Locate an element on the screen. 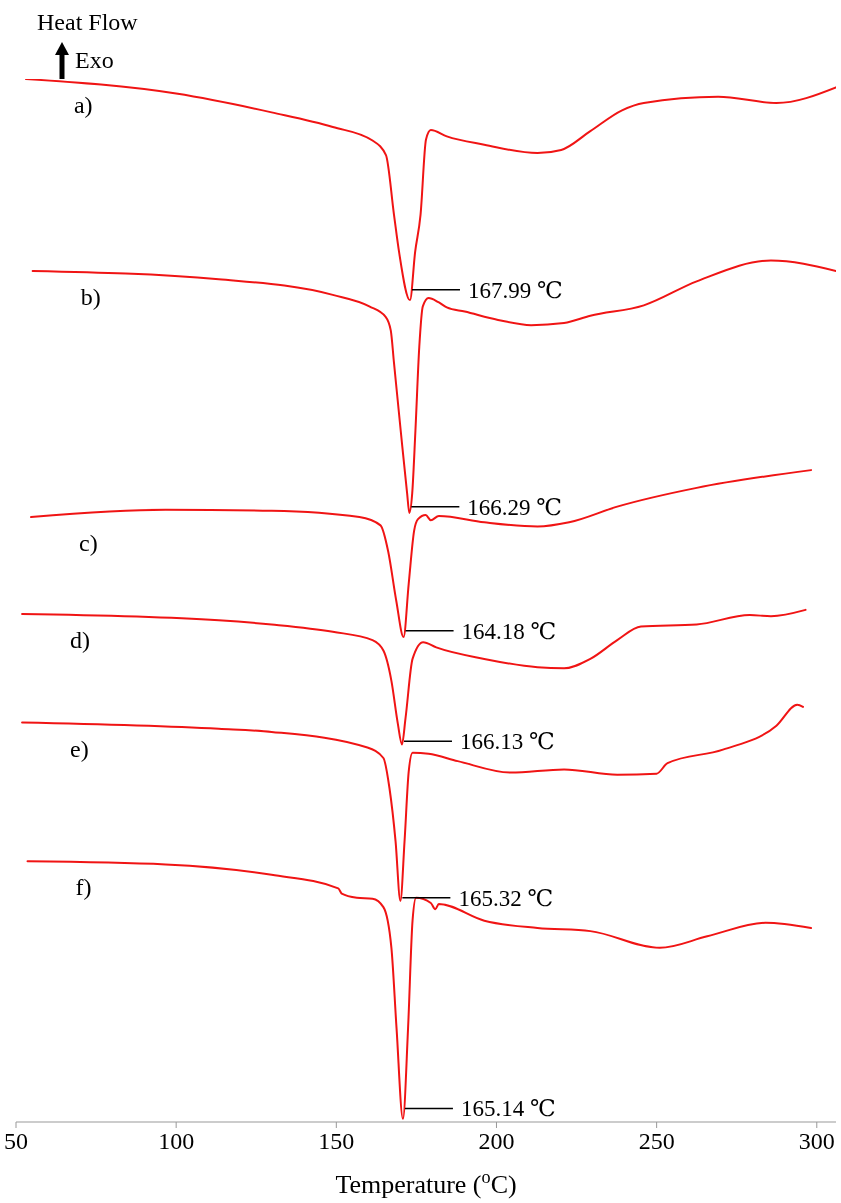  annotation: 166.13 ℃ is located at coordinates (507, 742).